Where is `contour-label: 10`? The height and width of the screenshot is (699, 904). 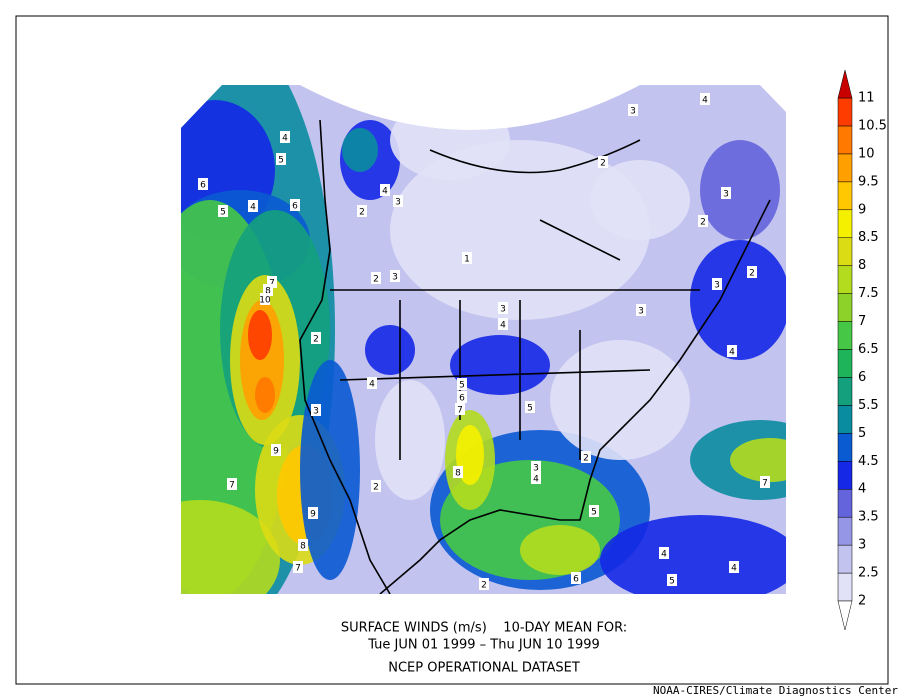
contour-label: 10 is located at coordinates (265, 301).